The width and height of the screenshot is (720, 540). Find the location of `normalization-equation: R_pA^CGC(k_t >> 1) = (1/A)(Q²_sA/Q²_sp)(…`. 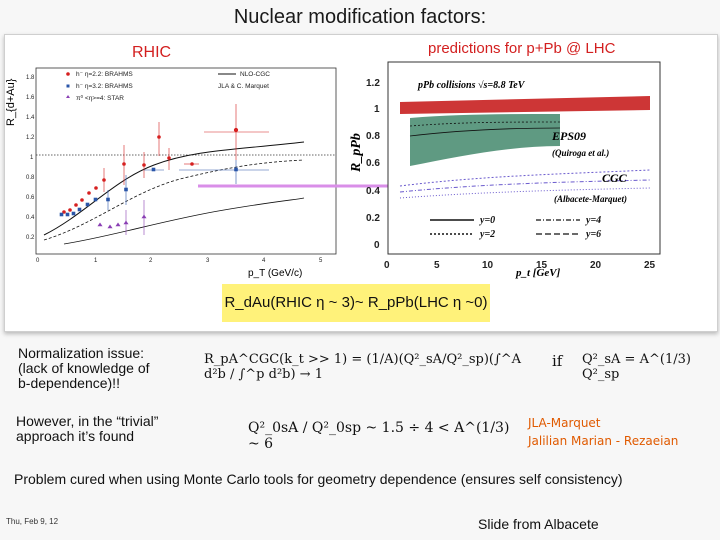

normalization-equation: R_pA^CGC(k_t >> 1) = (1/A)(Q²_sA/Q²_sp)(… is located at coordinates (363, 367).